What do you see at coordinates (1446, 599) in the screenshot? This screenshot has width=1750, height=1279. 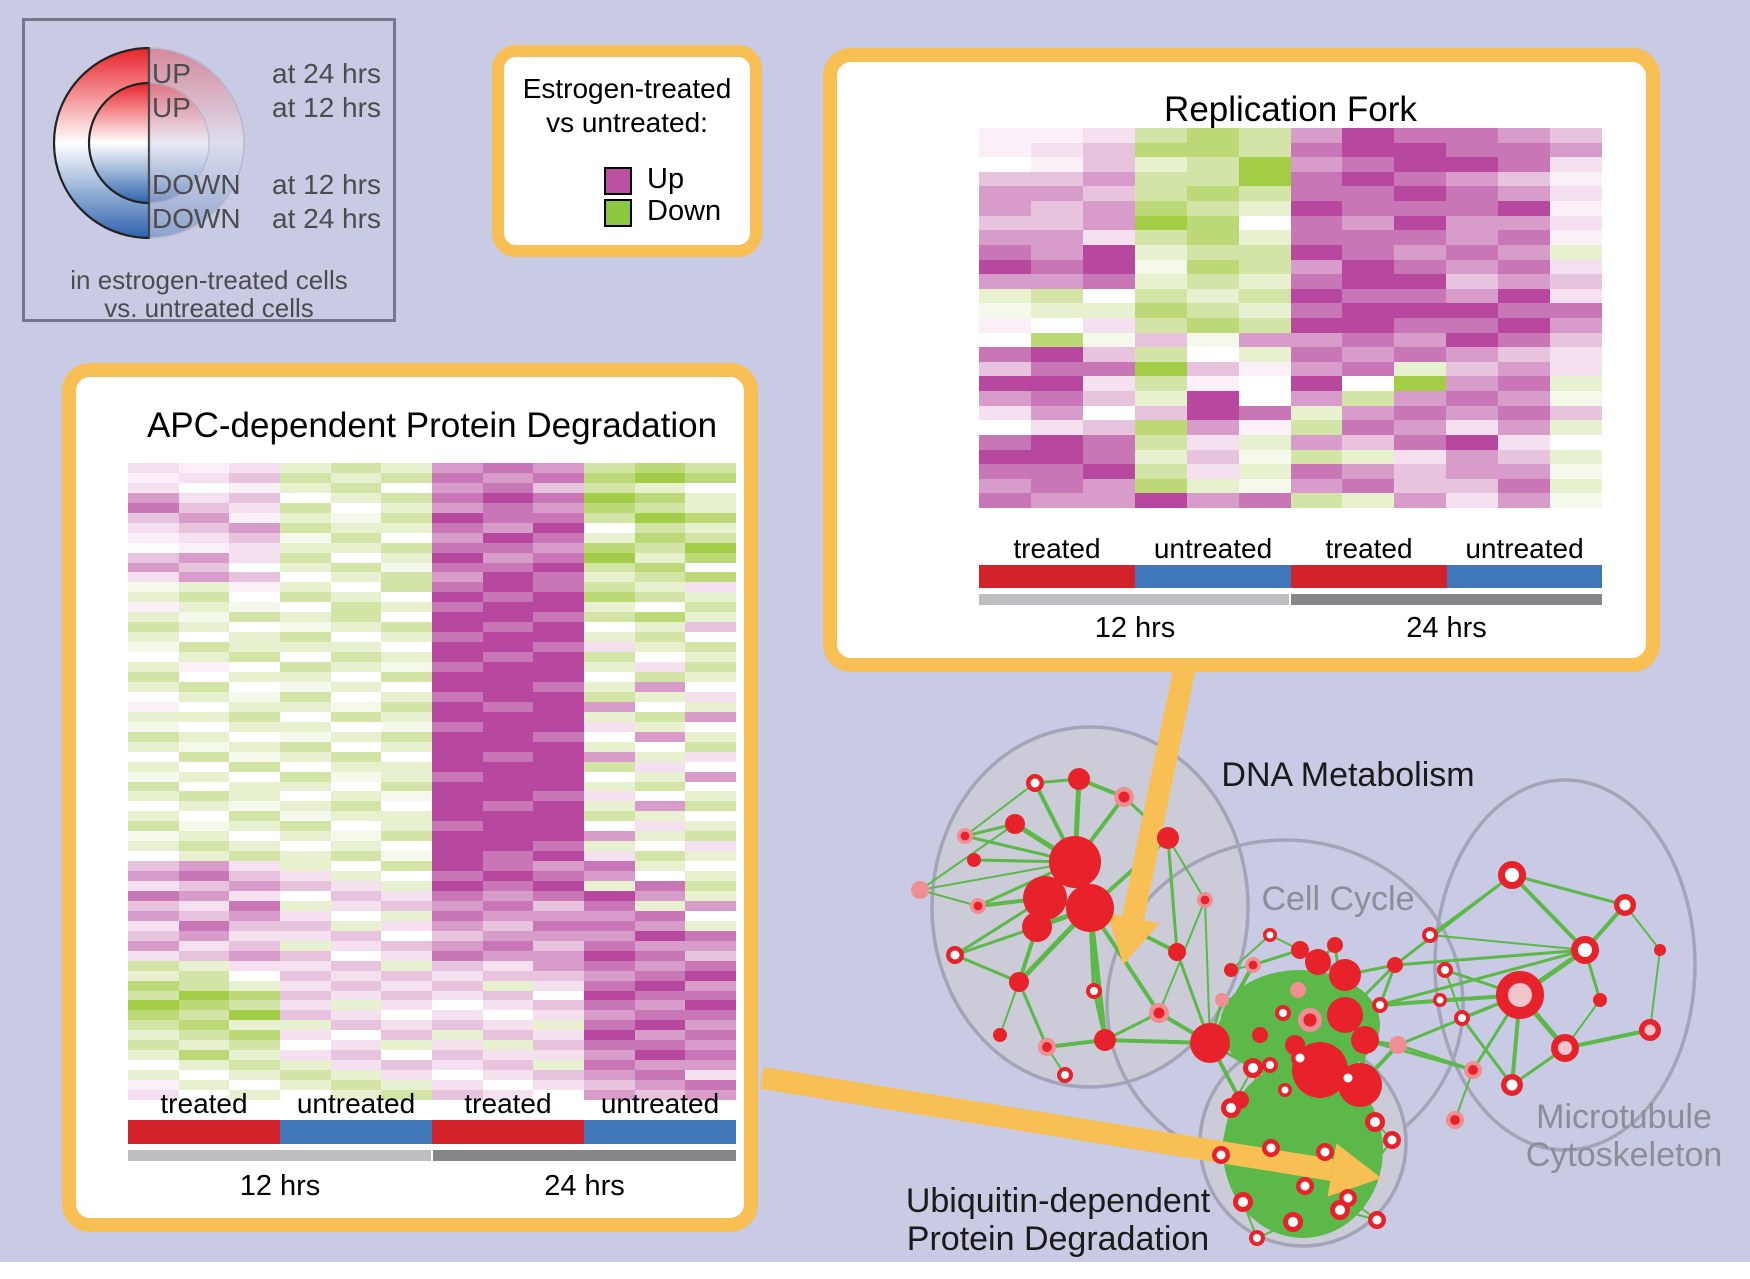 I see `rf-24hrs-bar` at bounding box center [1446, 599].